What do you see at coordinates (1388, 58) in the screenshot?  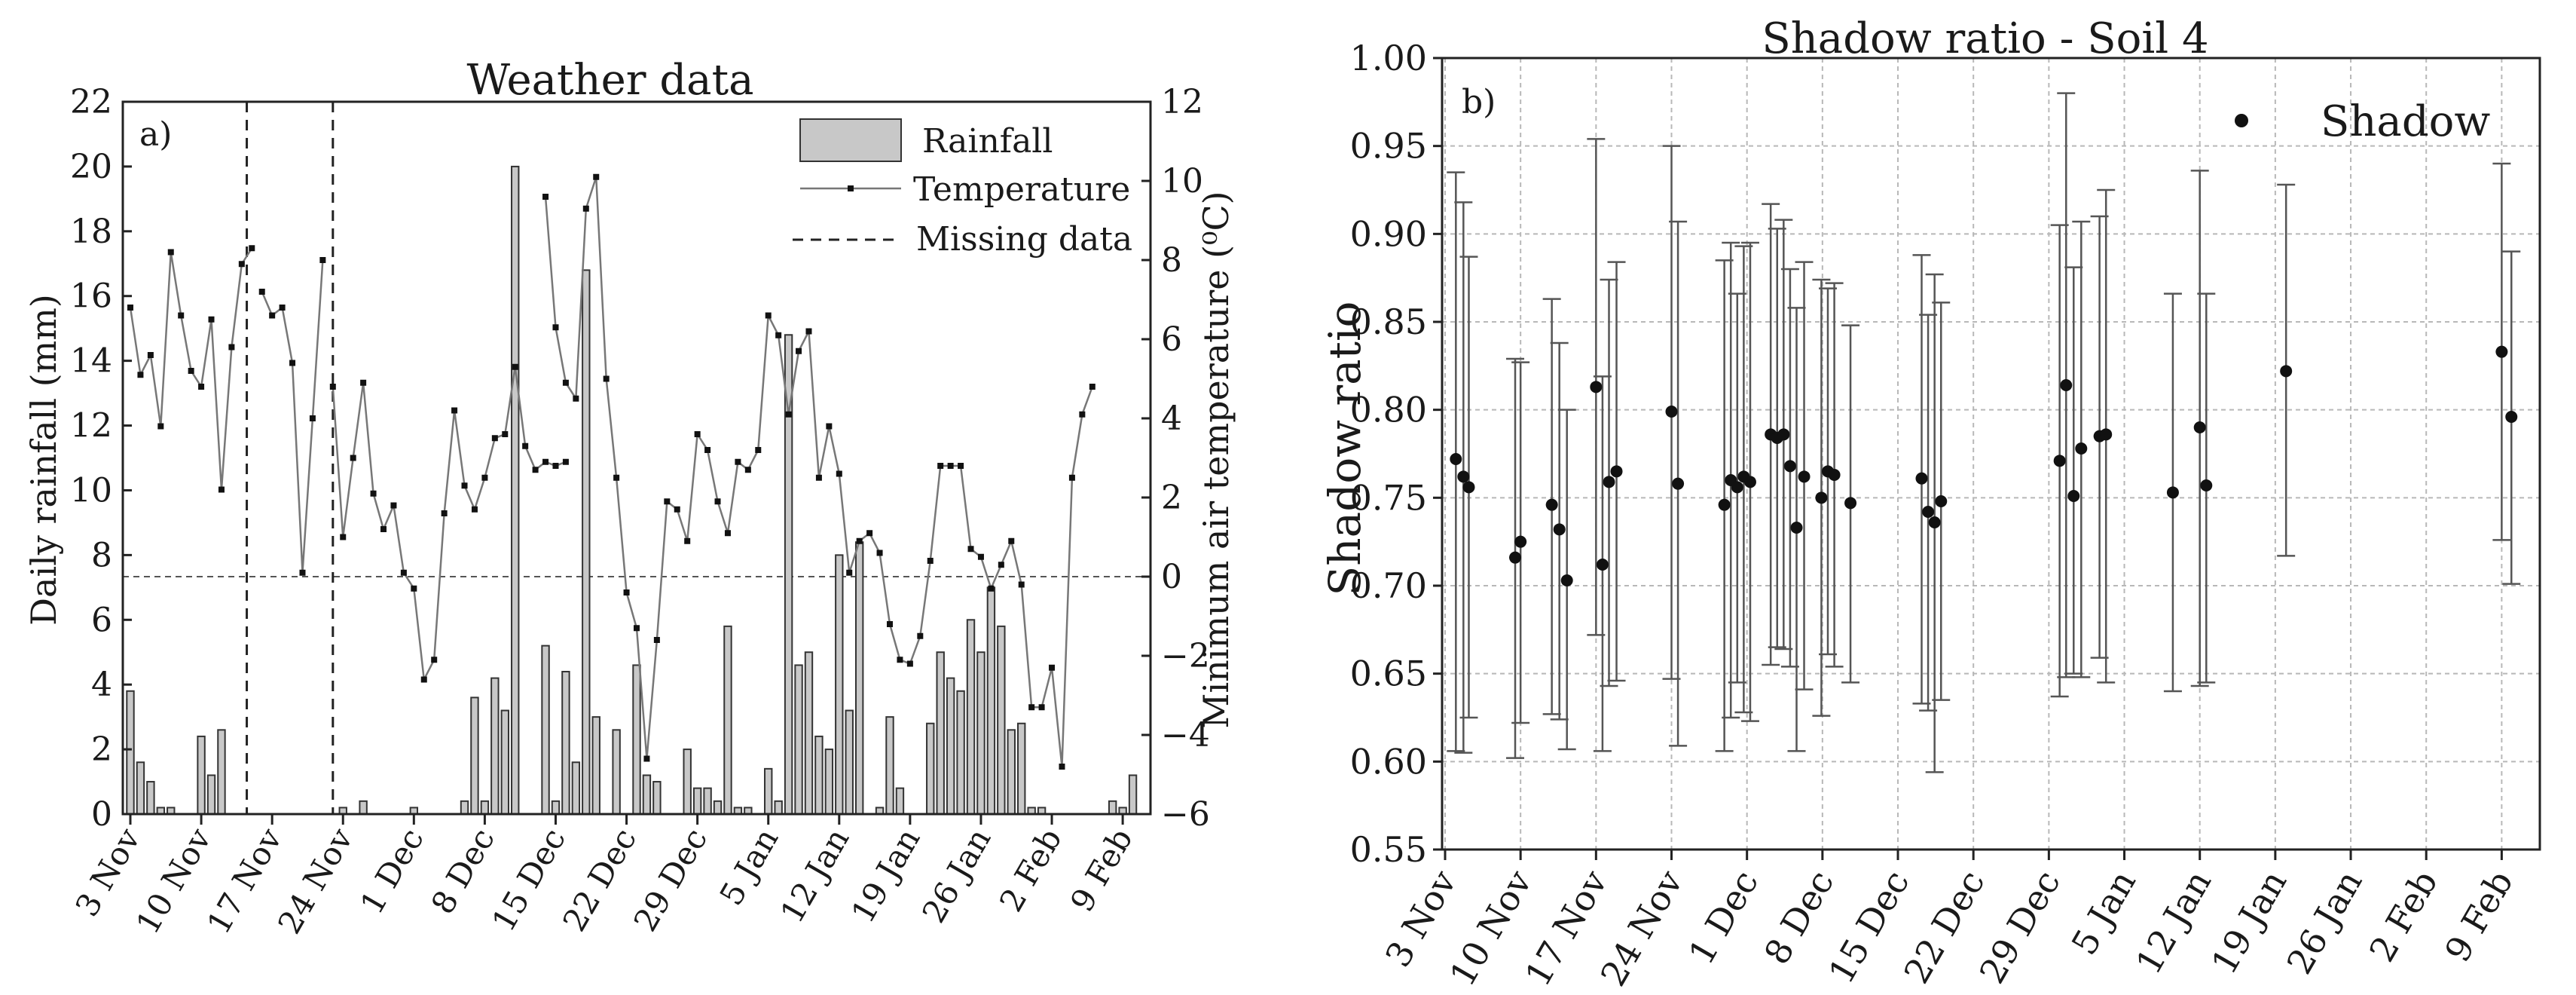 I see `shadow-tick-label: 1.00` at bounding box center [1388, 58].